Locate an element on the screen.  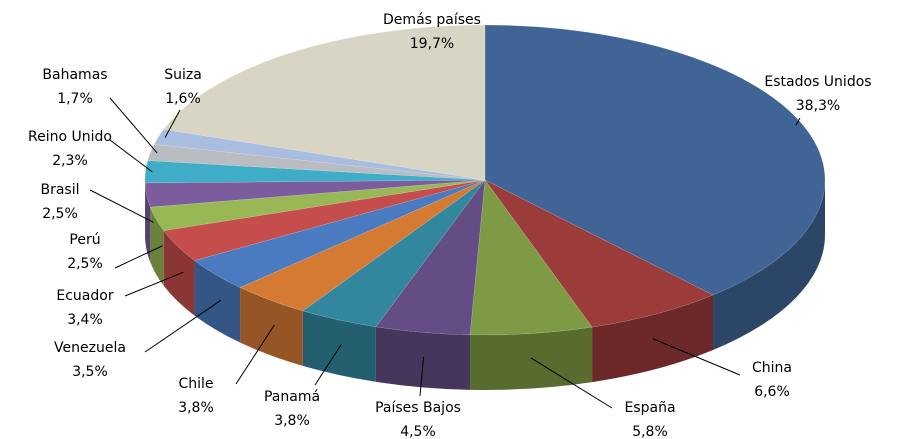
slice-label: Ecuador is located at coordinates (84, 296).